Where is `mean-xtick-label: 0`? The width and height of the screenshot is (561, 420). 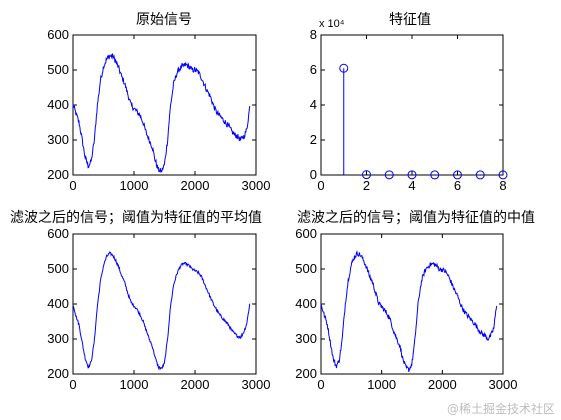
mean-xtick-label: 0 is located at coordinates (72, 384).